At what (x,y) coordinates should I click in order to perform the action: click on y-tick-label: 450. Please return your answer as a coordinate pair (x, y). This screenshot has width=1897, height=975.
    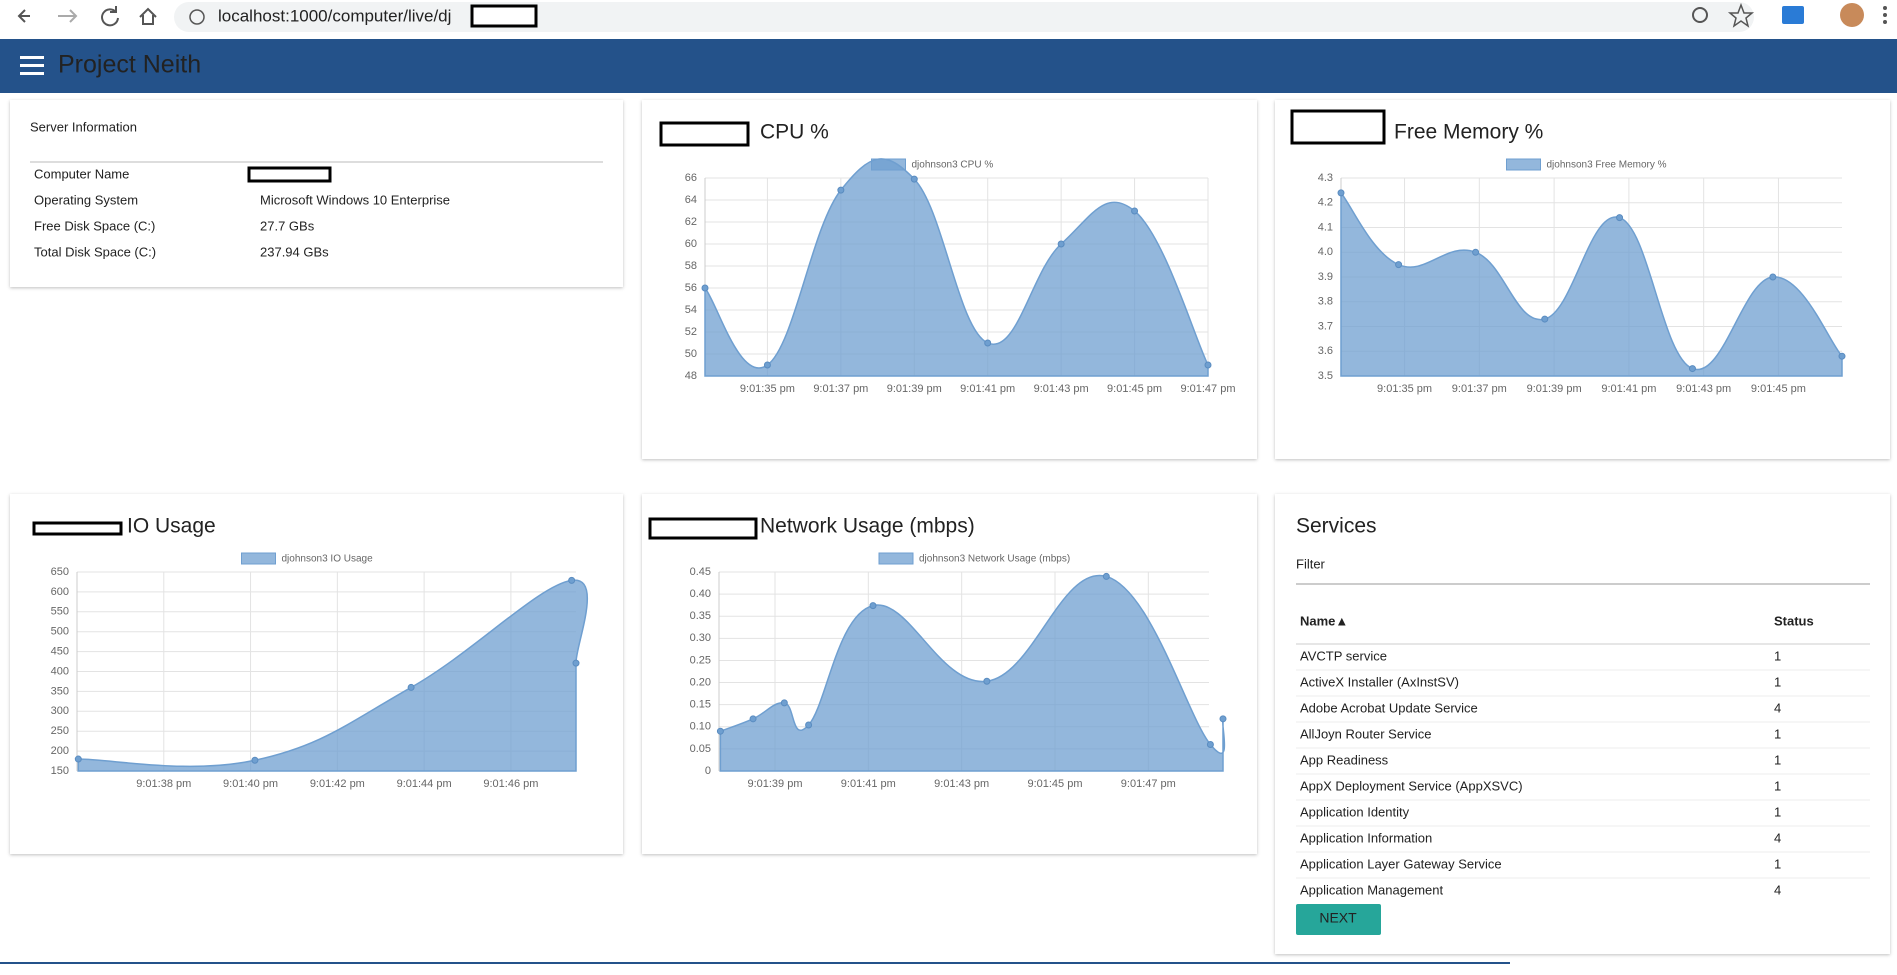
    Looking at the image, I should click on (60, 652).